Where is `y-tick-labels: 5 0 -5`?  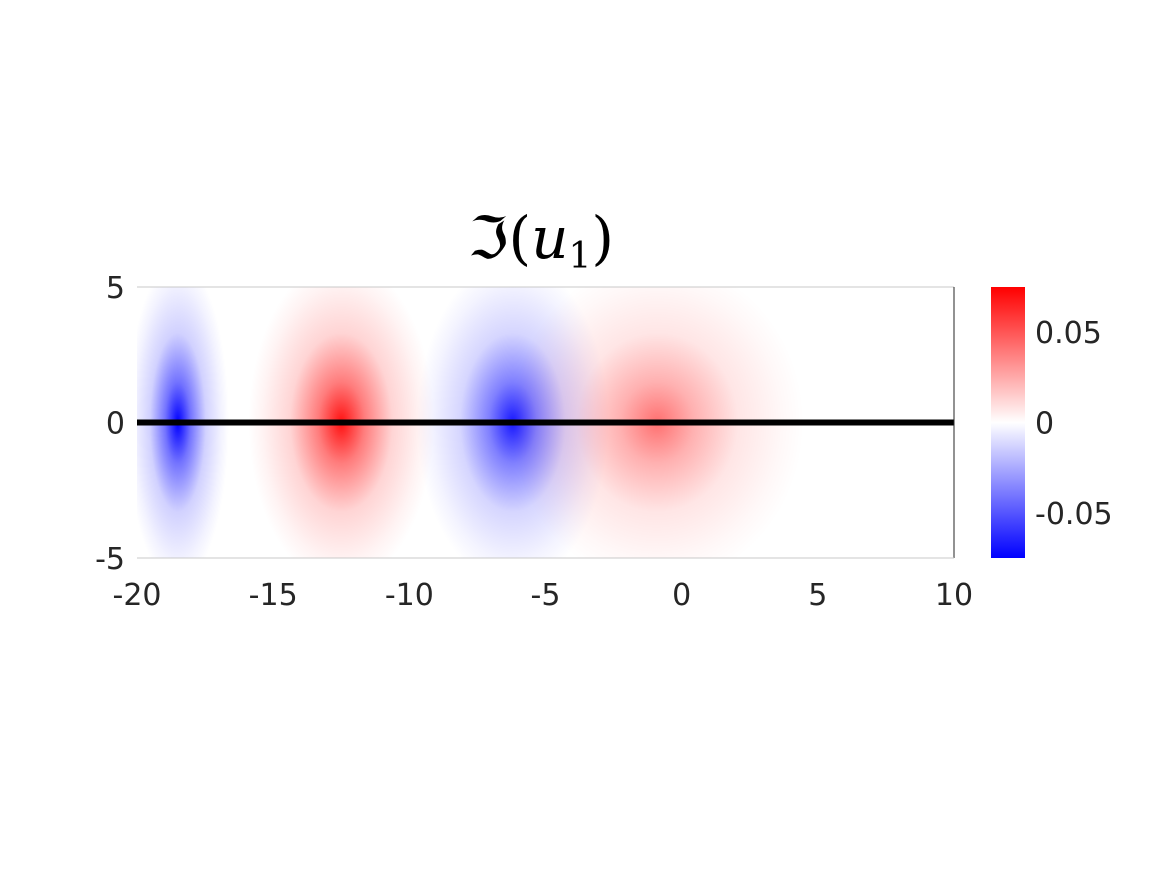
y-tick-labels: 5 0 -5 is located at coordinates (110, 424).